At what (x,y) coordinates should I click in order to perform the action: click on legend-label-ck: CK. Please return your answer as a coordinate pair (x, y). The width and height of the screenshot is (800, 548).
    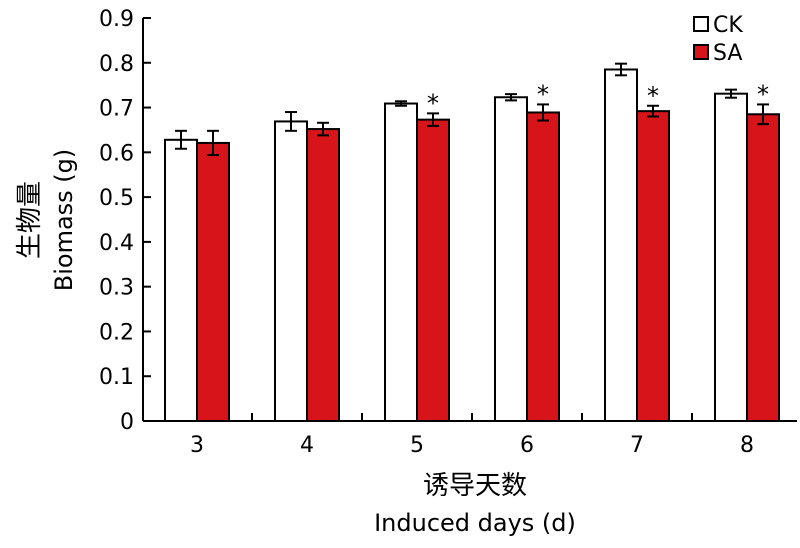
    Looking at the image, I should click on (728, 25).